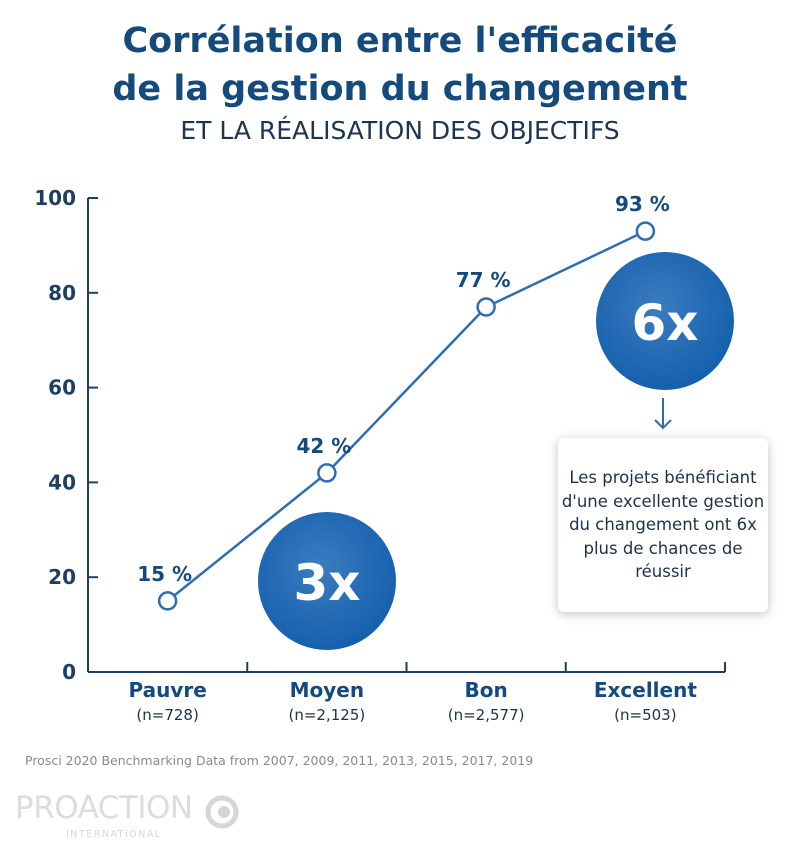 The width and height of the screenshot is (800, 853). What do you see at coordinates (62, 482) in the screenshot?
I see `y-tick-label: 40` at bounding box center [62, 482].